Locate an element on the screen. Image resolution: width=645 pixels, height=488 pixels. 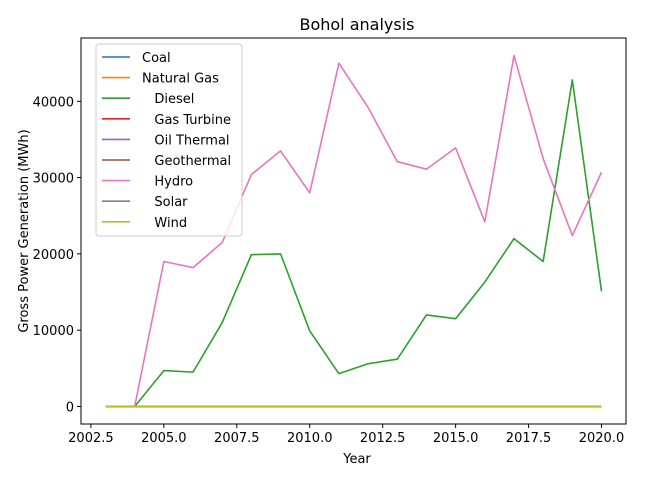
y-tick-label: 30000 is located at coordinates (53, 179).